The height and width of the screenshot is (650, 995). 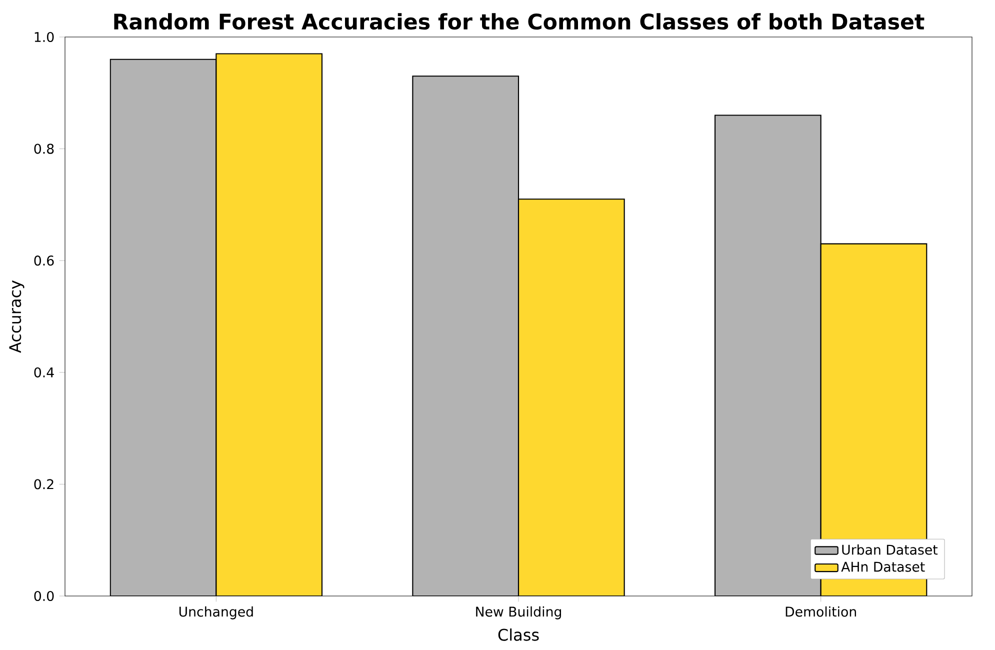 I want to click on y-tick-label: 0.4, so click(x=44, y=372).